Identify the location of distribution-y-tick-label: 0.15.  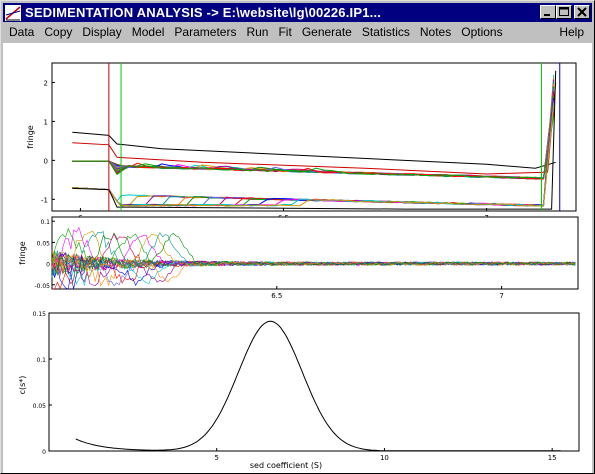
(40, 314).